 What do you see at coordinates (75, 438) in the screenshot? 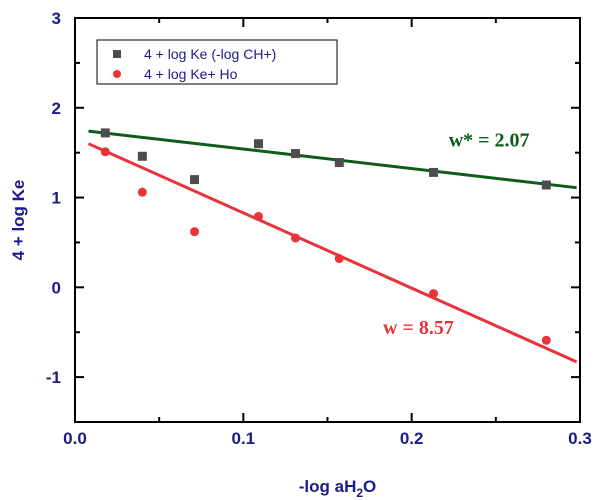
I see `x-tick-label: 0.0` at bounding box center [75, 438].